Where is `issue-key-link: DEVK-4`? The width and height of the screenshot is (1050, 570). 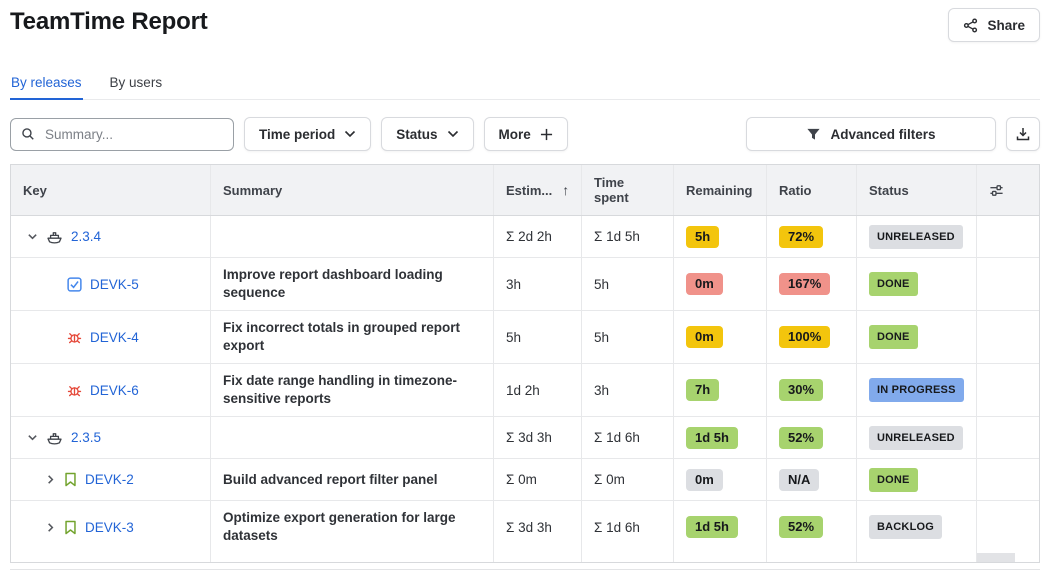 issue-key-link: DEVK-4 is located at coordinates (114, 337).